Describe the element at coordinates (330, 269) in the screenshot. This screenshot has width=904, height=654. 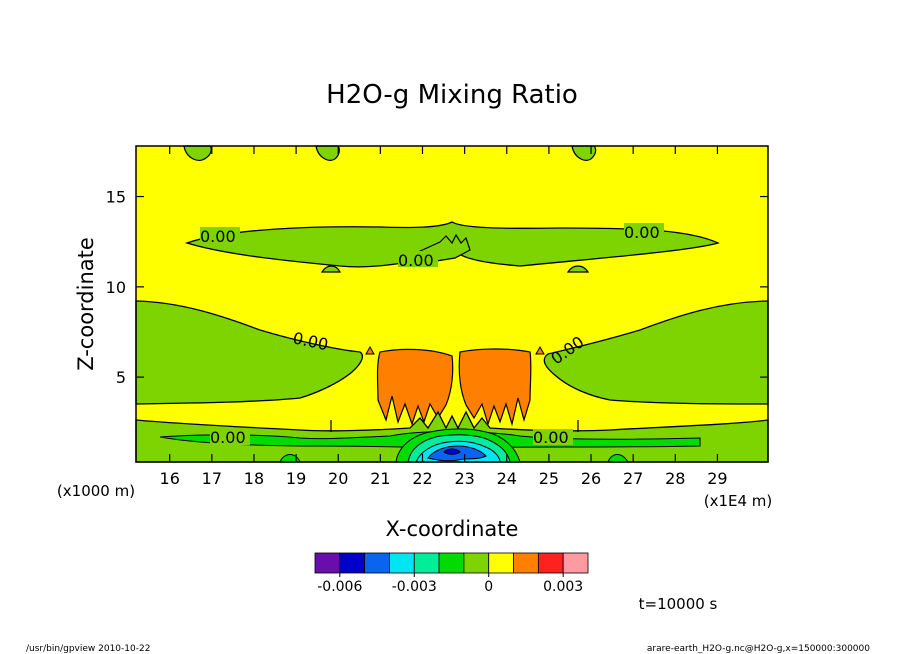
I see `upper-small-blob-left` at that location.